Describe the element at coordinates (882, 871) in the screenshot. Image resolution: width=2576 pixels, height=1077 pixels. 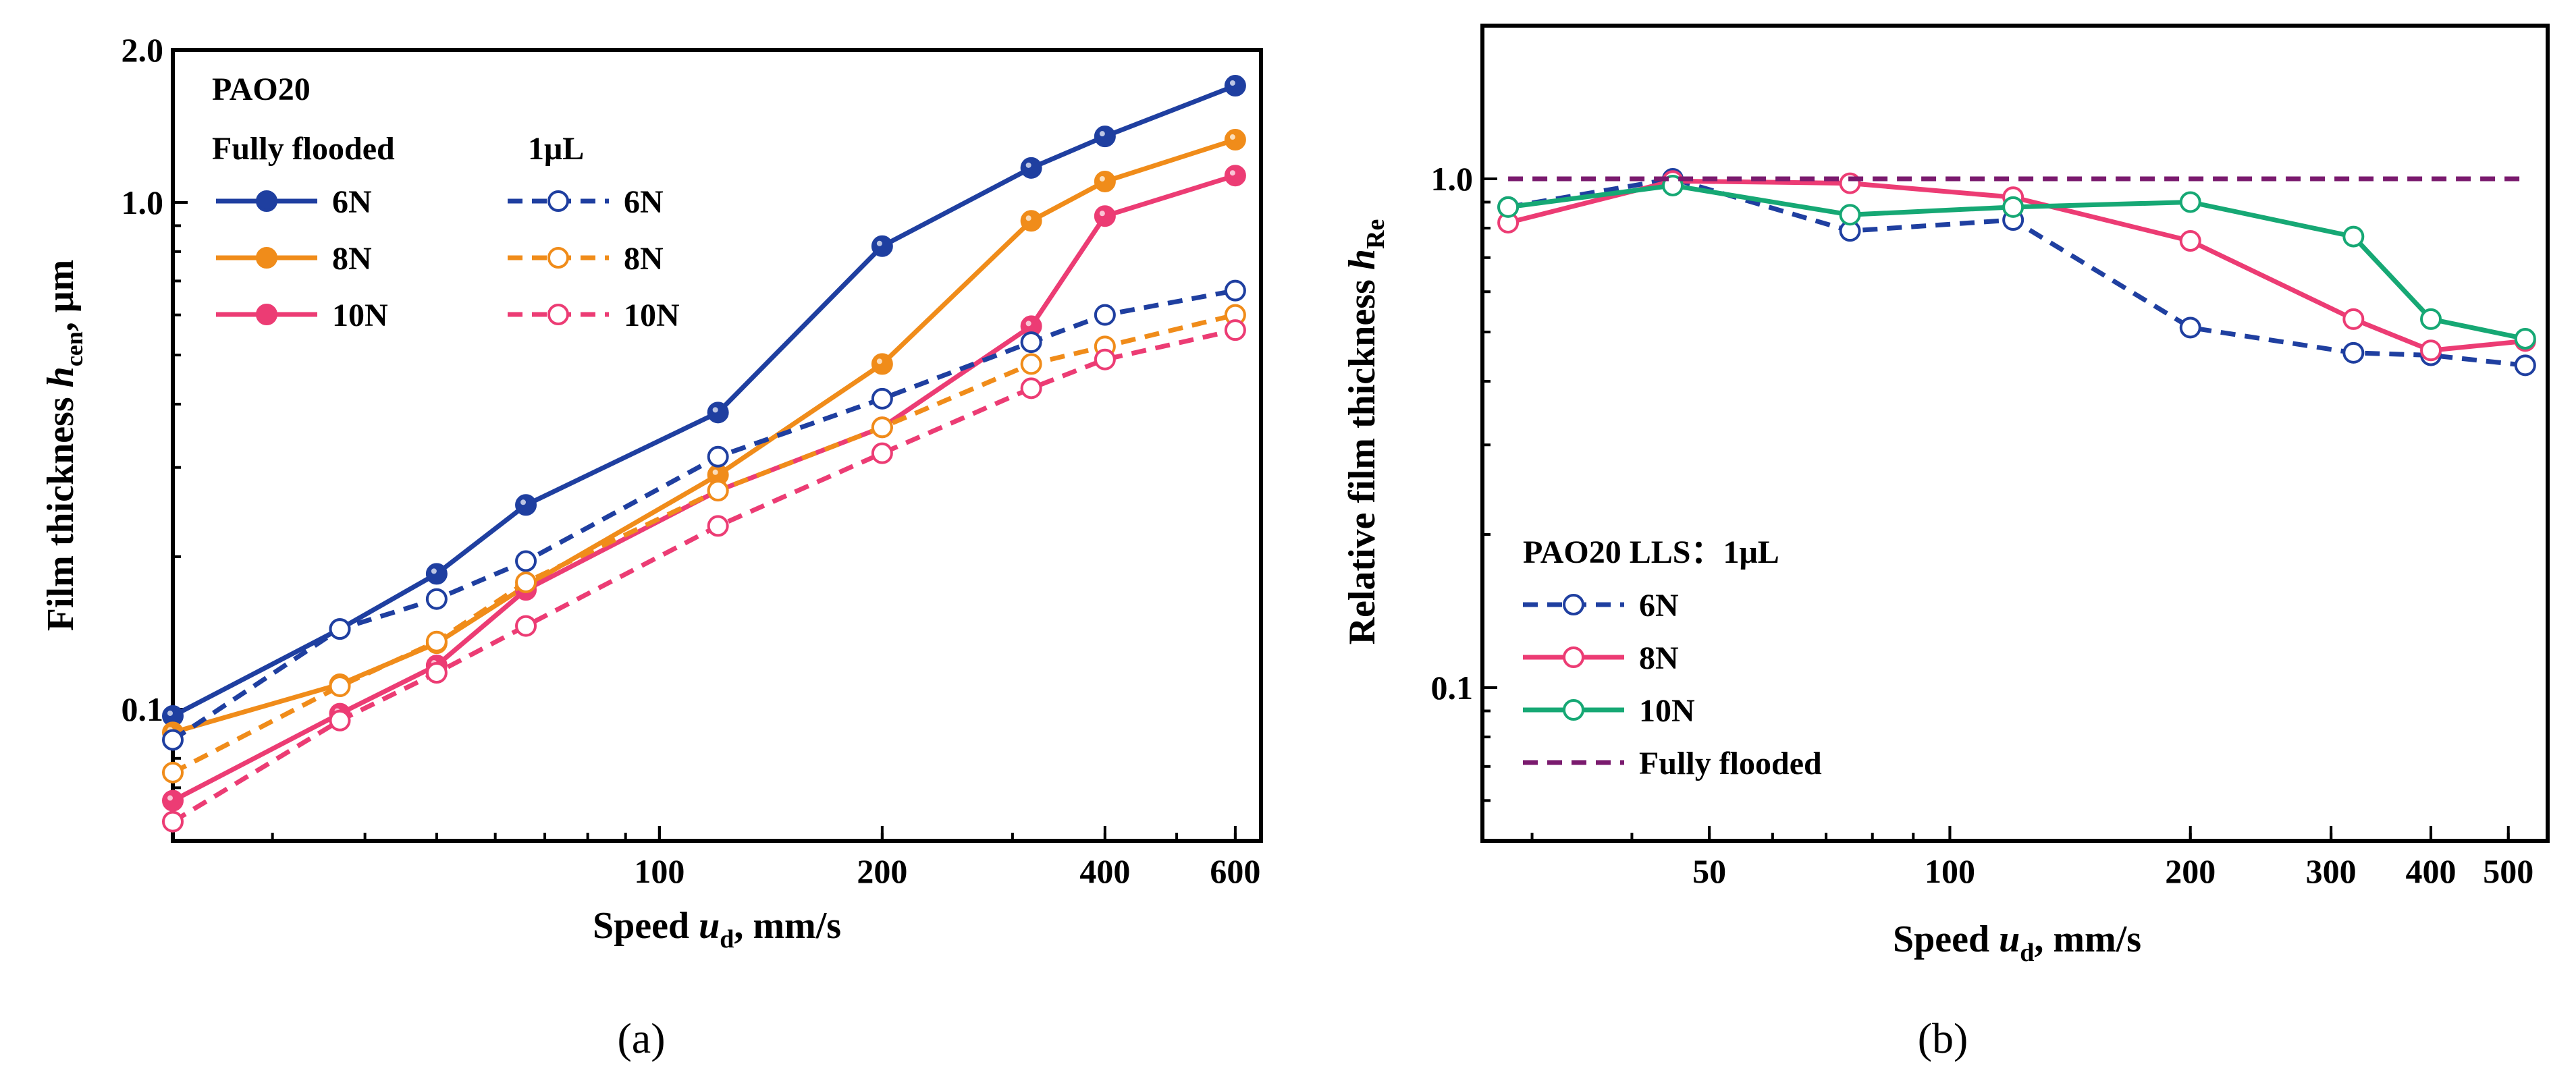
I see `x-tick-label: 200` at that location.